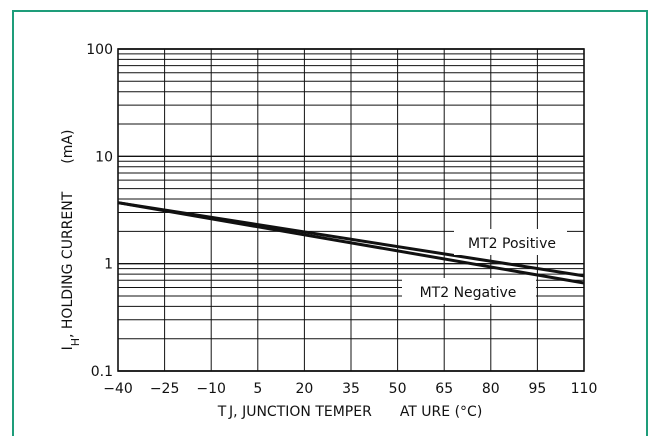 The height and width of the screenshot is (437, 661). Describe the element at coordinates (75, 342) in the screenshot. I see `y-axis-label-sub: H` at that location.